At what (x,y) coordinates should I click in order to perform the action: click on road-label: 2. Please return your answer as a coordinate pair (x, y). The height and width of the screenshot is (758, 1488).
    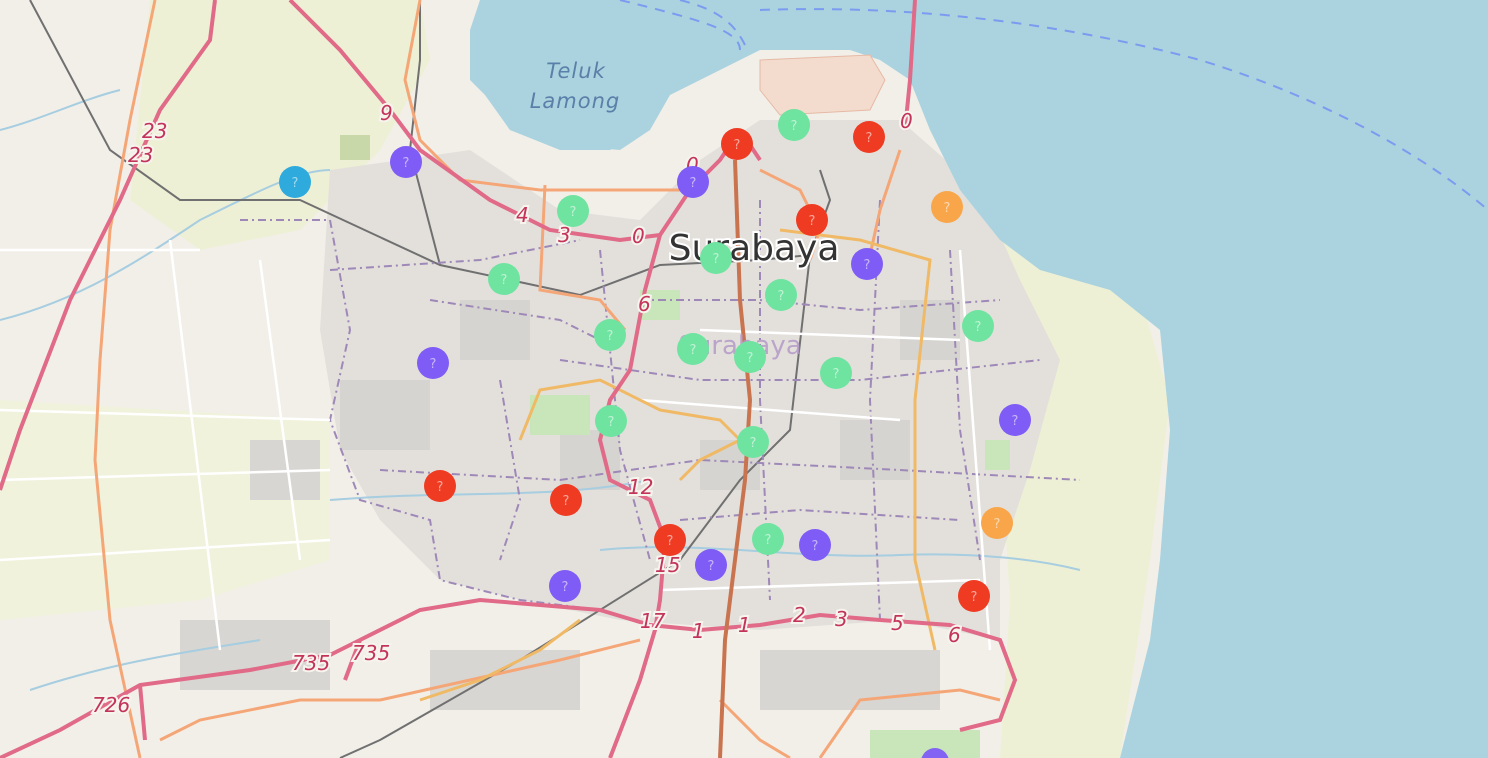
    Looking at the image, I should click on (799, 615).